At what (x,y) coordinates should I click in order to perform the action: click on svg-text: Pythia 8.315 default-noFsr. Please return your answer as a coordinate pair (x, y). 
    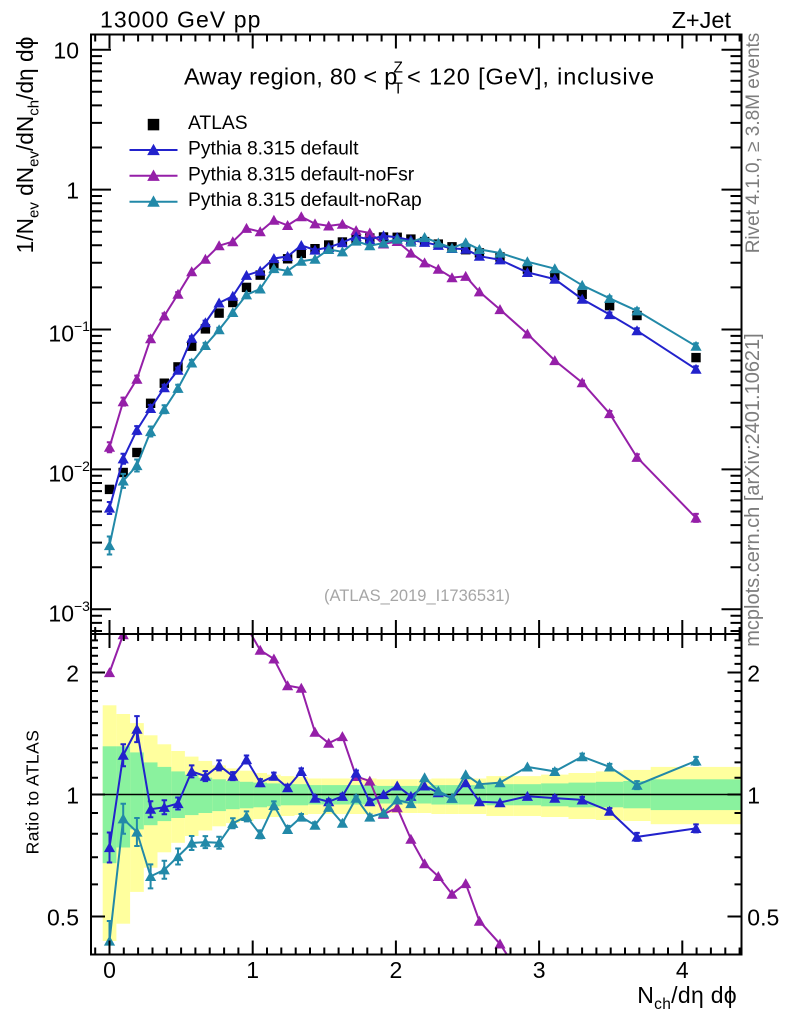
    Looking at the image, I should click on (301, 174).